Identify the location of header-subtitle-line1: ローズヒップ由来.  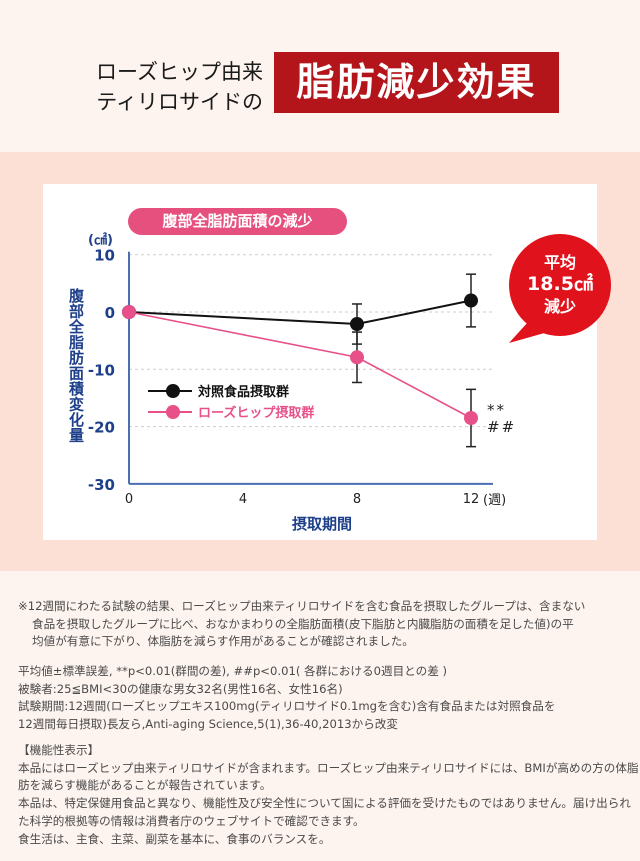
(179, 72).